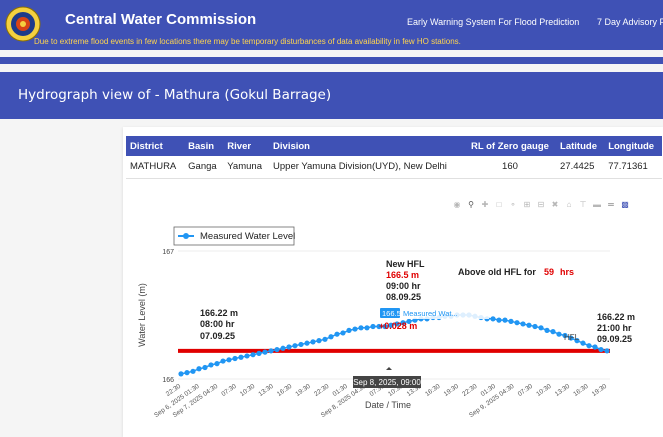 The width and height of the screenshot is (663, 437). I want to click on legend: Measured Water Level, so click(234, 236).